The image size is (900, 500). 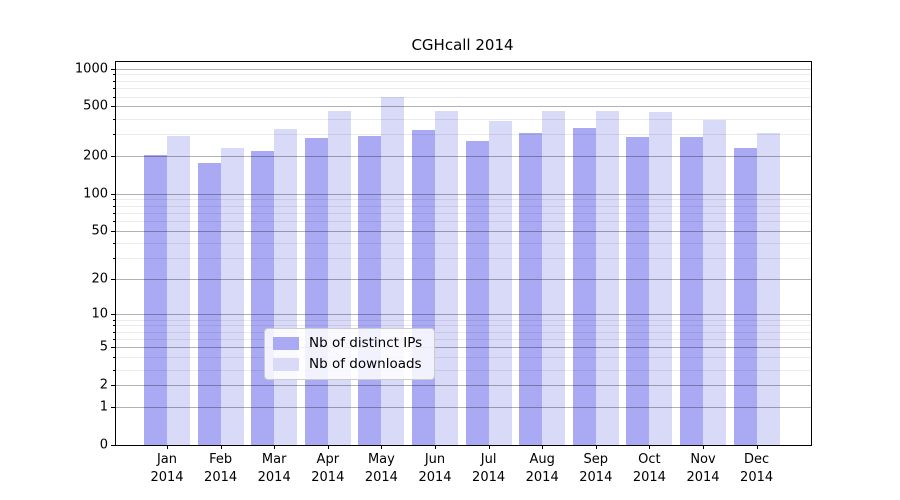 What do you see at coordinates (316, 291) in the screenshot?
I see `bar-ips-apr` at bounding box center [316, 291].